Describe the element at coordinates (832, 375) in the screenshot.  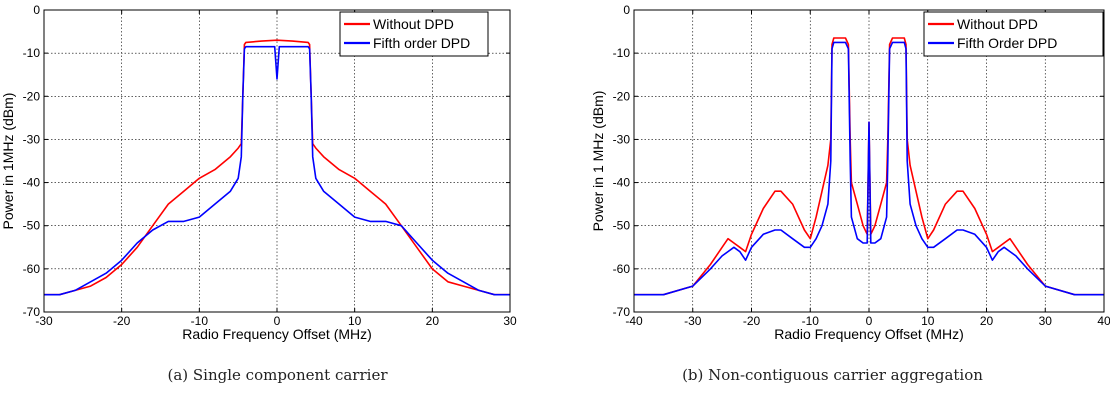
I see `caption-b: (b) Non-contiguous carrier aggregation` at that location.